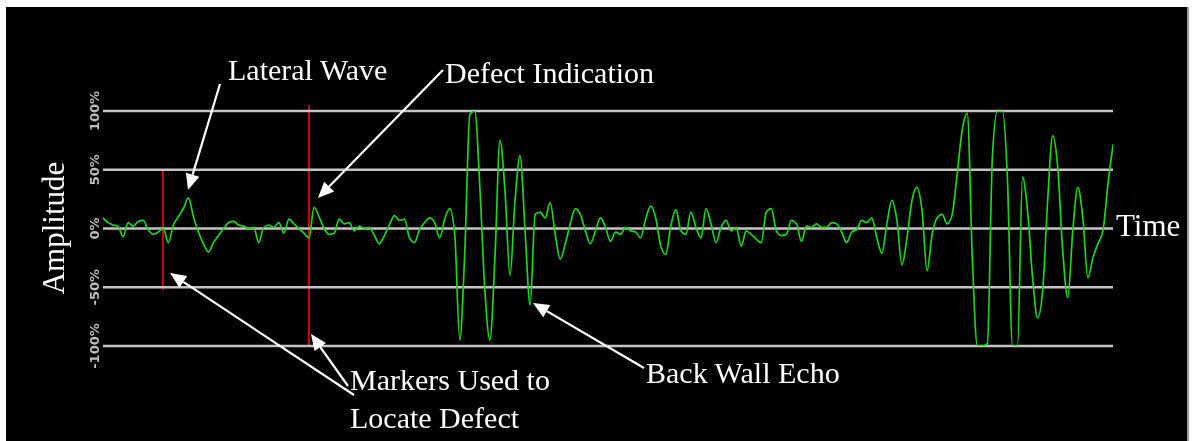  Describe the element at coordinates (94, 287) in the screenshot. I see `y-tick-label: -50%` at that location.